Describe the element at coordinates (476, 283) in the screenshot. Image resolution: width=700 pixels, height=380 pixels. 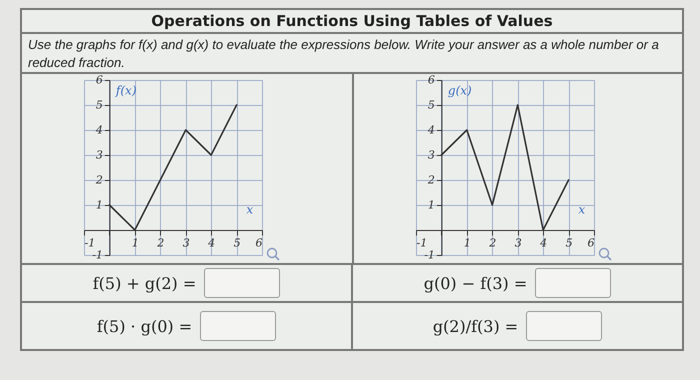
I see `text: g(0) − f(3) =` at that location.